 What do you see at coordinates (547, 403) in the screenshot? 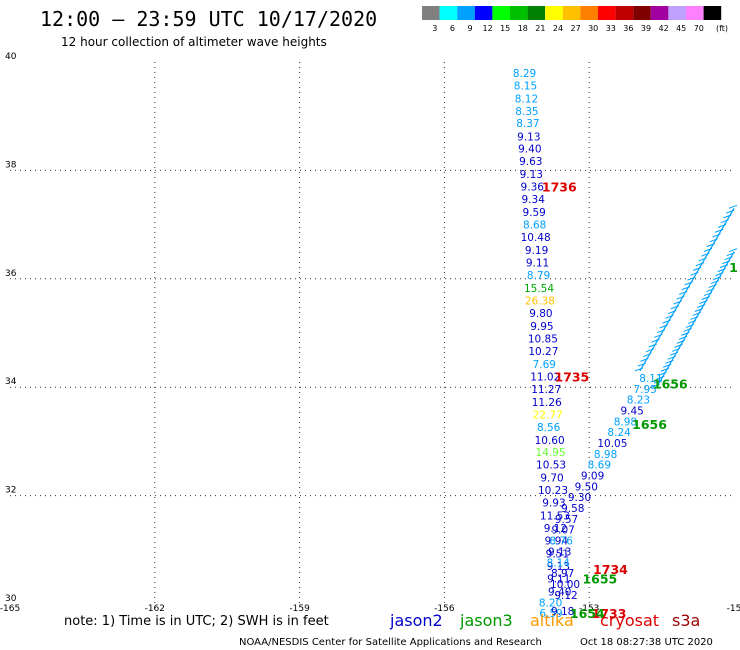
I see `wave-height-value: 11.26` at bounding box center [547, 403].